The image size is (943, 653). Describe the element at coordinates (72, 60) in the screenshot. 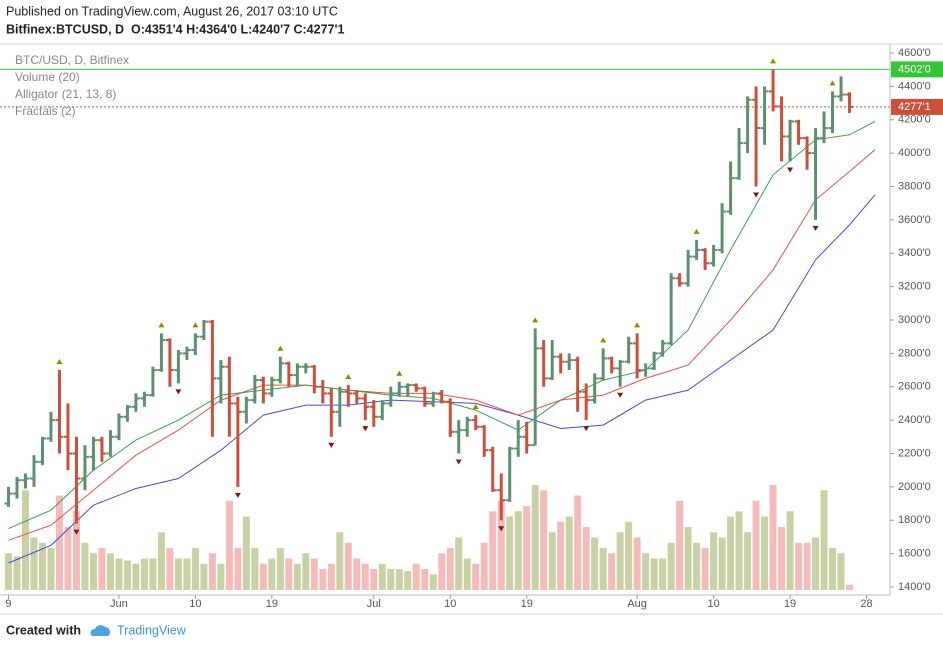

I see `legend-title: BTC/USD, D, Bitfinex` at that location.